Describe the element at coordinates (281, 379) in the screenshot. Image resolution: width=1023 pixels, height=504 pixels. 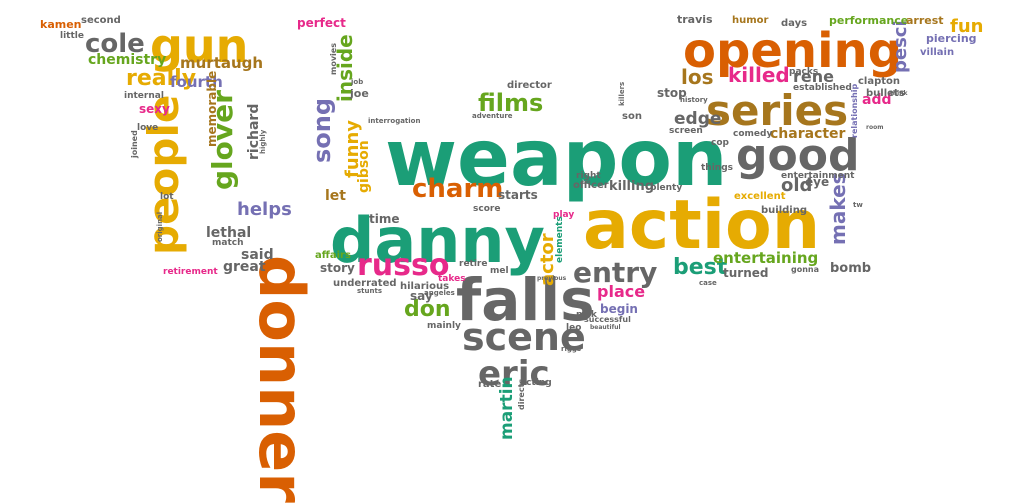
I see `cloud-word: donner` at that location.